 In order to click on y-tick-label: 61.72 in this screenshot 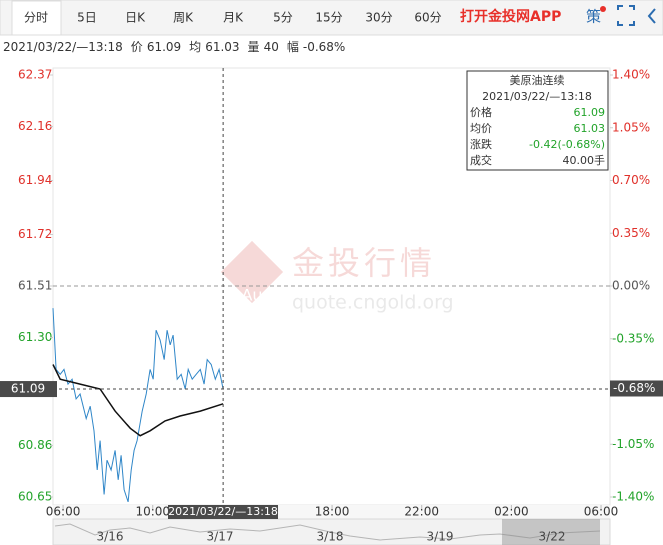, I will do `click(35, 234)`.